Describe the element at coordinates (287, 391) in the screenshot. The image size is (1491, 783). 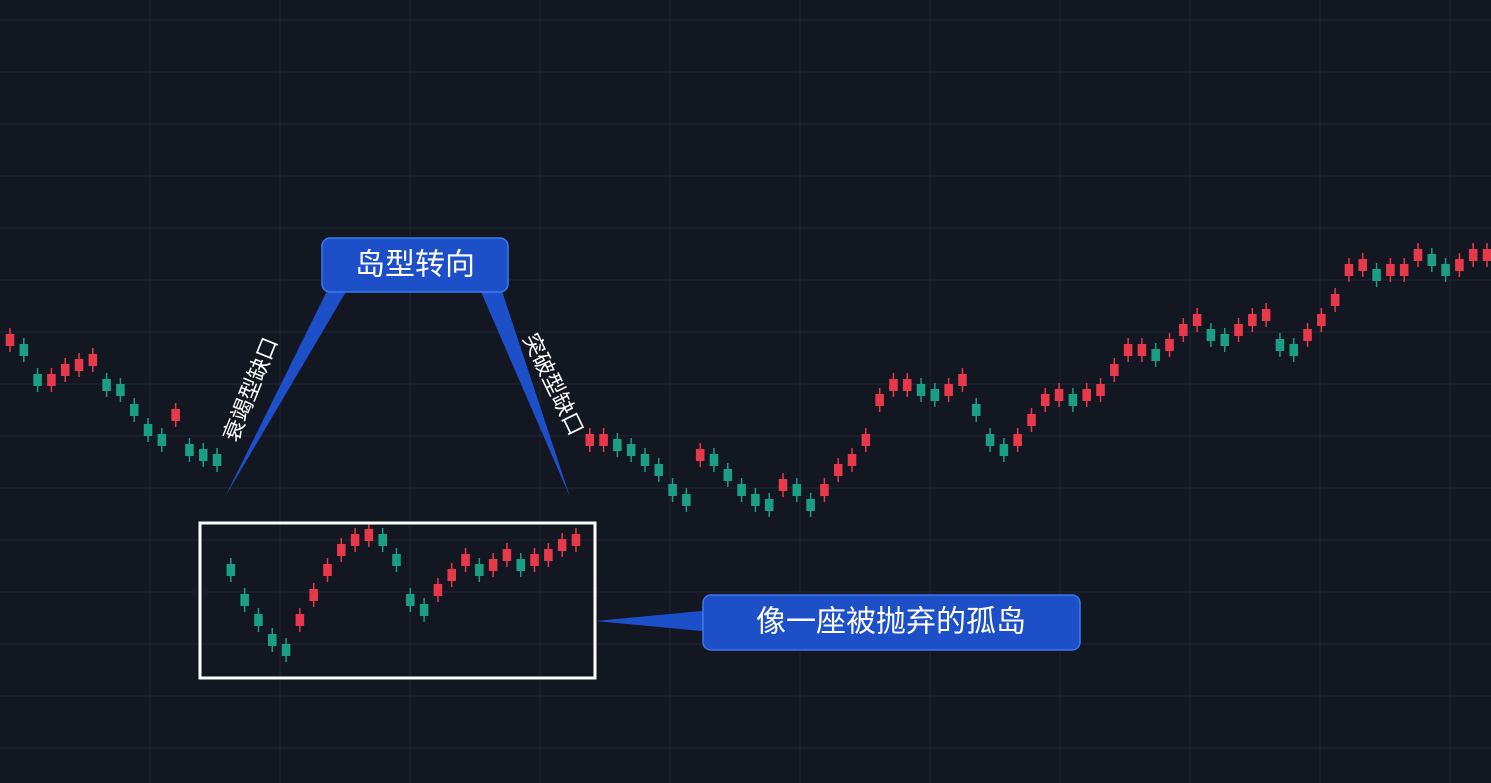
I see `pointer-left` at that location.